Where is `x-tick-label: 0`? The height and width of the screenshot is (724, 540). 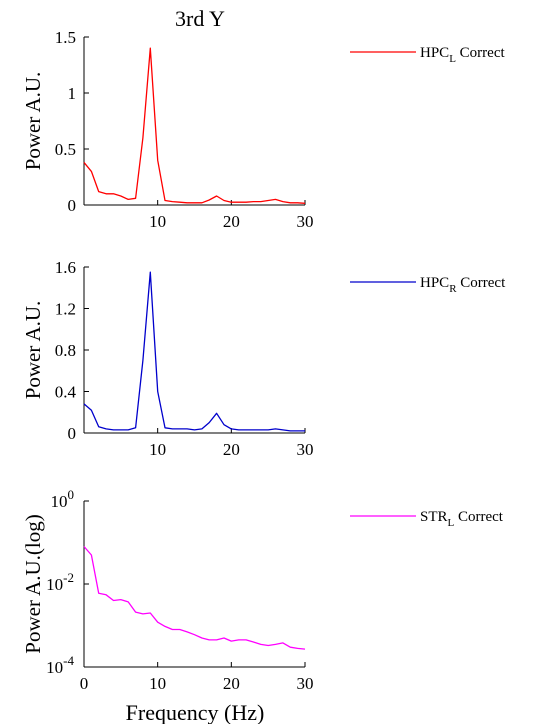
x-tick-label: 0 is located at coordinates (84, 683).